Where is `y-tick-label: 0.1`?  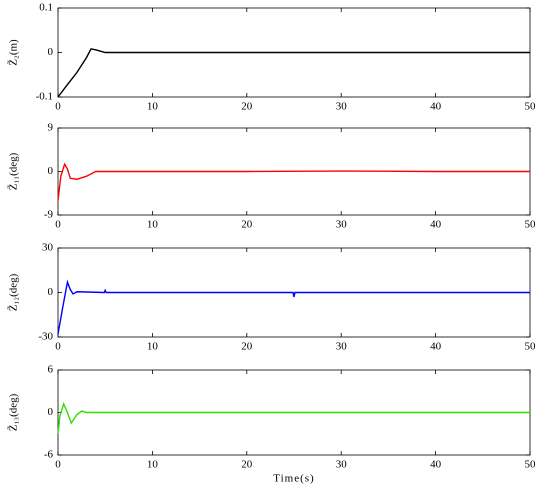 y-tick-label: 0.1 is located at coordinates (46, 8).